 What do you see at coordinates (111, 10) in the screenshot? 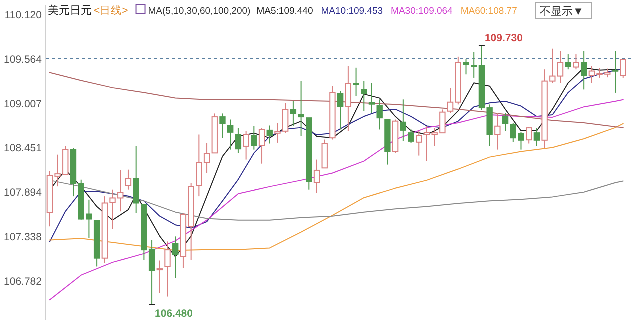
I see `chart-subtitle: <日线>` at bounding box center [111, 10].